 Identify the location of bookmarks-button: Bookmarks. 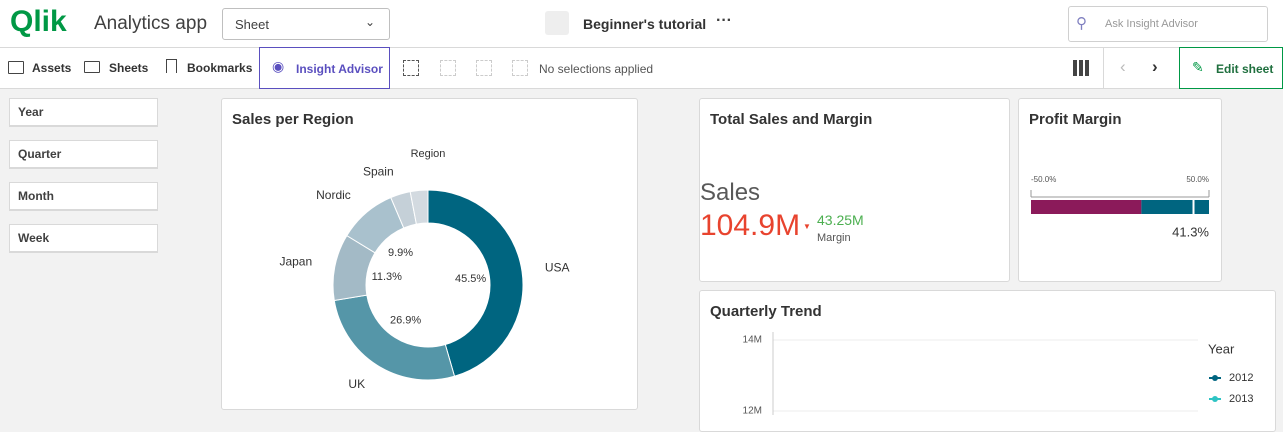
(220, 68).